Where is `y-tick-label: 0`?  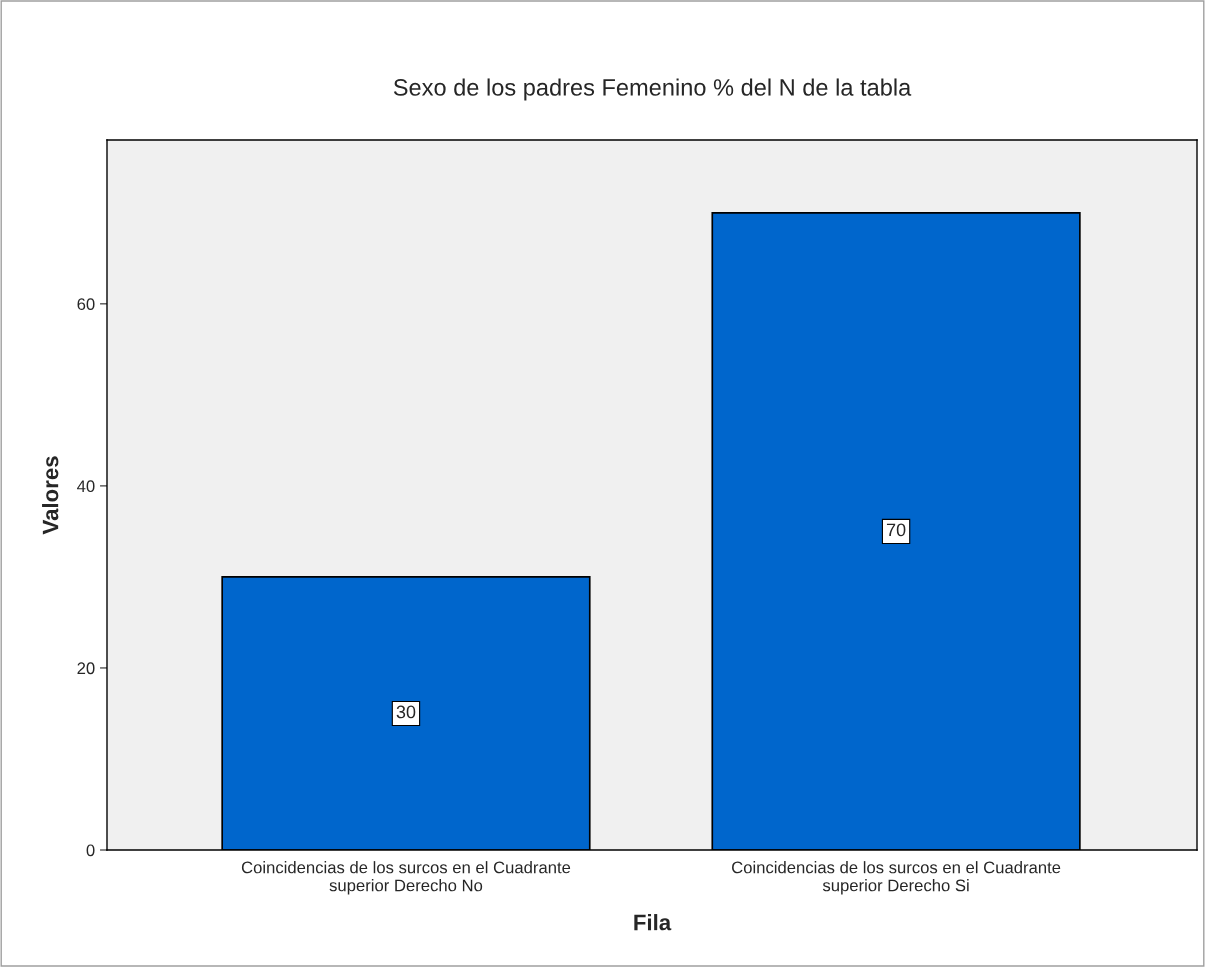
y-tick-label: 0 is located at coordinates (90, 850).